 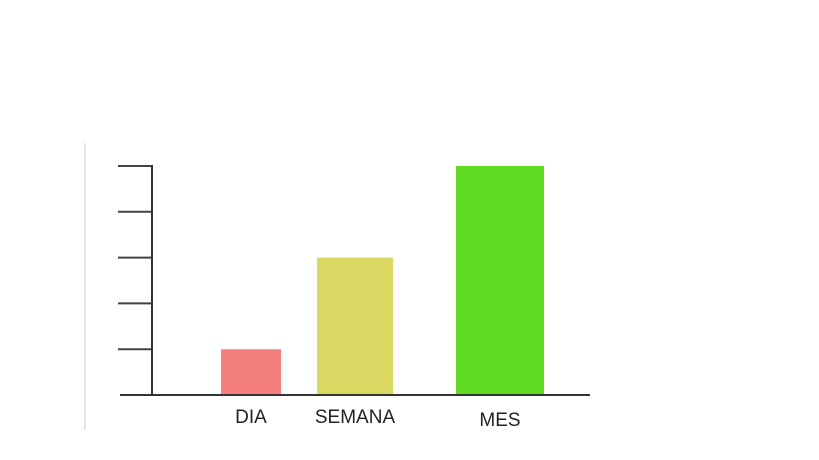 What do you see at coordinates (355, 326) in the screenshot?
I see `bar-semana` at bounding box center [355, 326].